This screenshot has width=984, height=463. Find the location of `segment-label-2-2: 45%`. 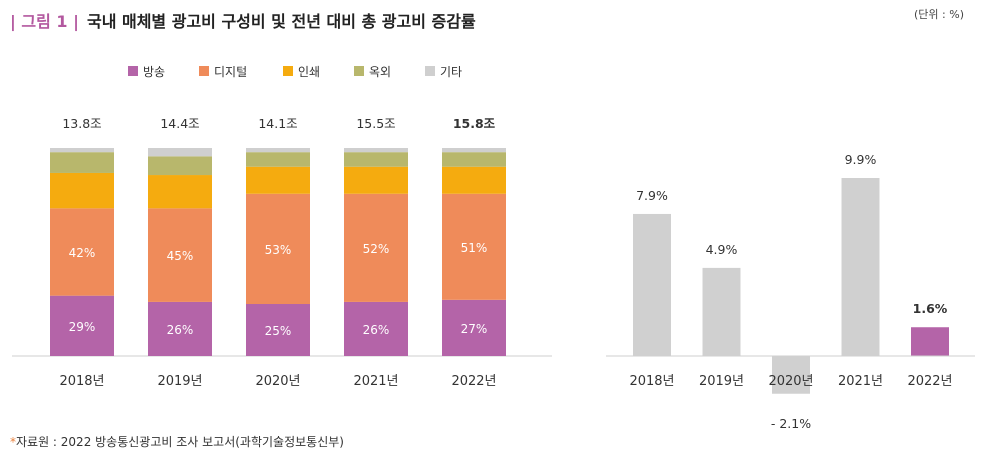

segment-label-2-2: 45% is located at coordinates (180, 256).